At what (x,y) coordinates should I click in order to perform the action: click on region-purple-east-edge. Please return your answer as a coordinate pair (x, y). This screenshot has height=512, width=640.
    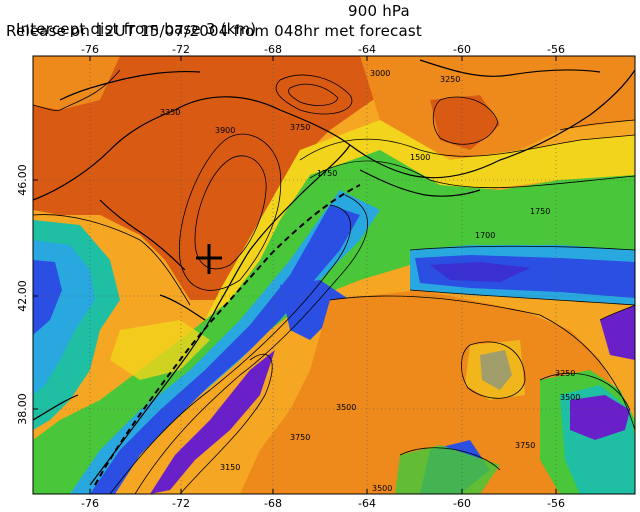
    Looking at the image, I should click on (617, 332).